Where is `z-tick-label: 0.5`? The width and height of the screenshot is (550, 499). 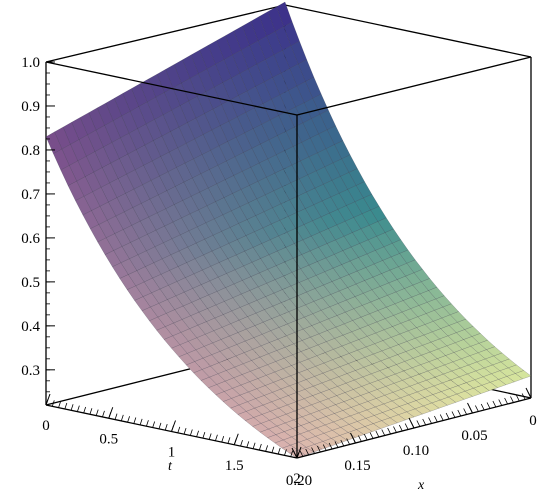 z-tick-label: 0.5 is located at coordinates (30, 283).